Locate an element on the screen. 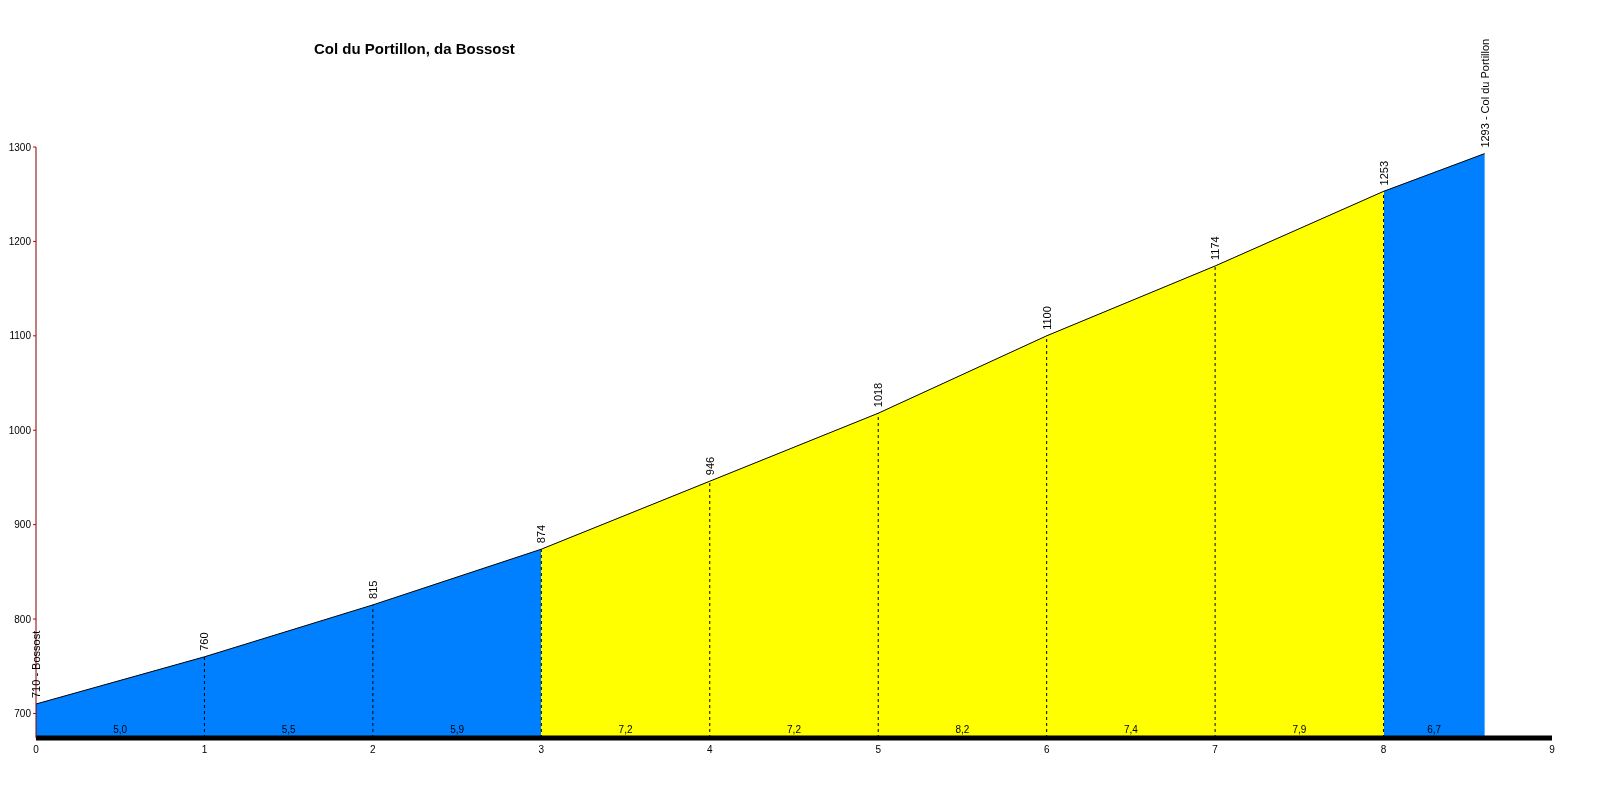 The height and width of the screenshot is (800, 1600). data-label: 760 is located at coordinates (204, 641).